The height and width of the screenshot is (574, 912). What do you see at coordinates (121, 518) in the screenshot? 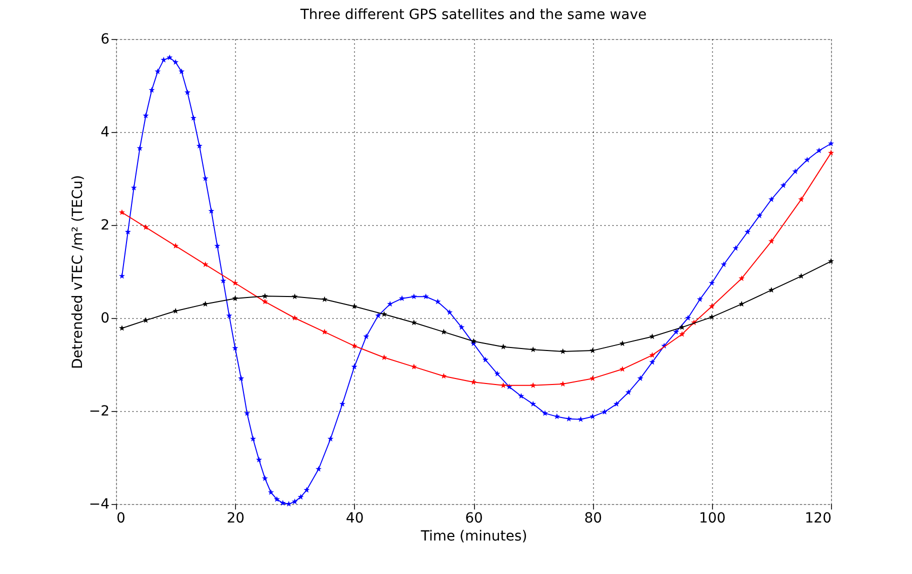
I see `x-tick-label: 0` at bounding box center [121, 518].